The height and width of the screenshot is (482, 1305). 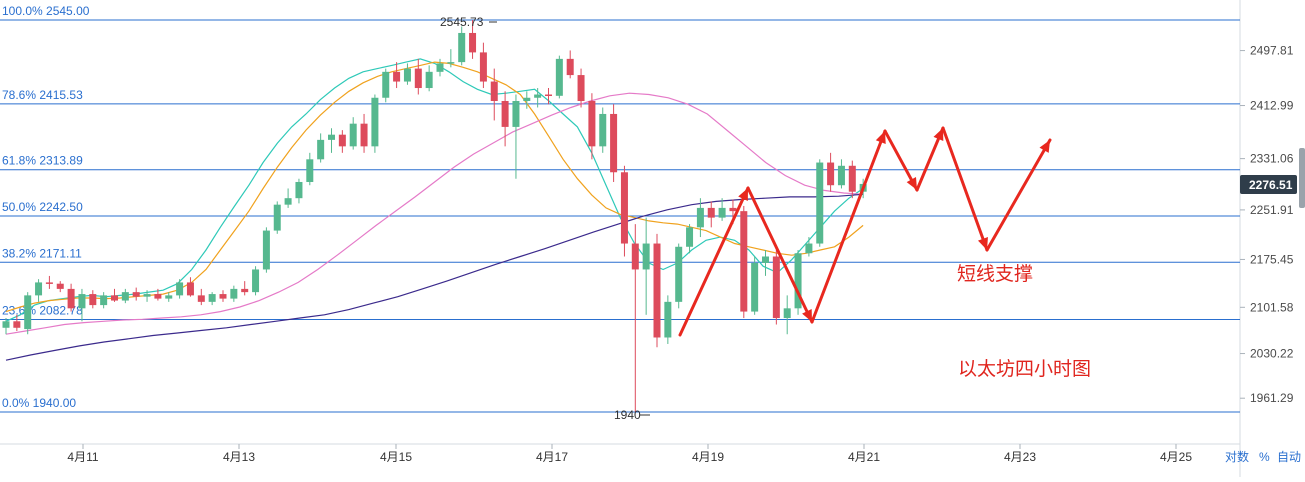 I want to click on axis-controls: 对数 % 自动, so click(x=1263, y=456).